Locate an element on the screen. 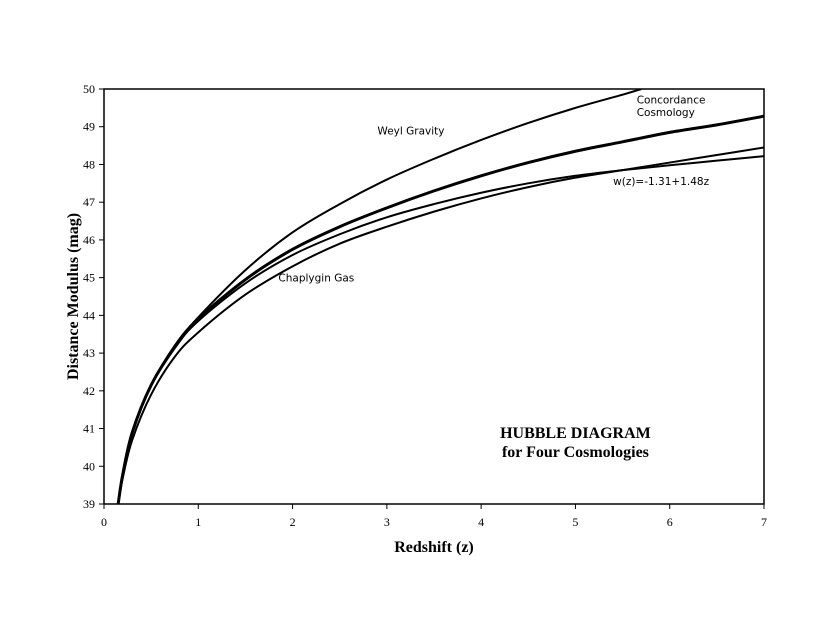 The image size is (830, 642). y-tick-label: 49 is located at coordinates (89, 127).